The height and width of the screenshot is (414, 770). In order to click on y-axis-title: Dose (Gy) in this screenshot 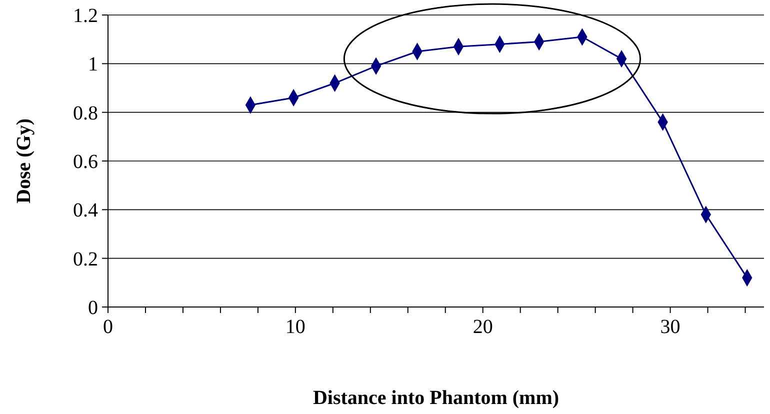, I will do `click(24, 161)`.